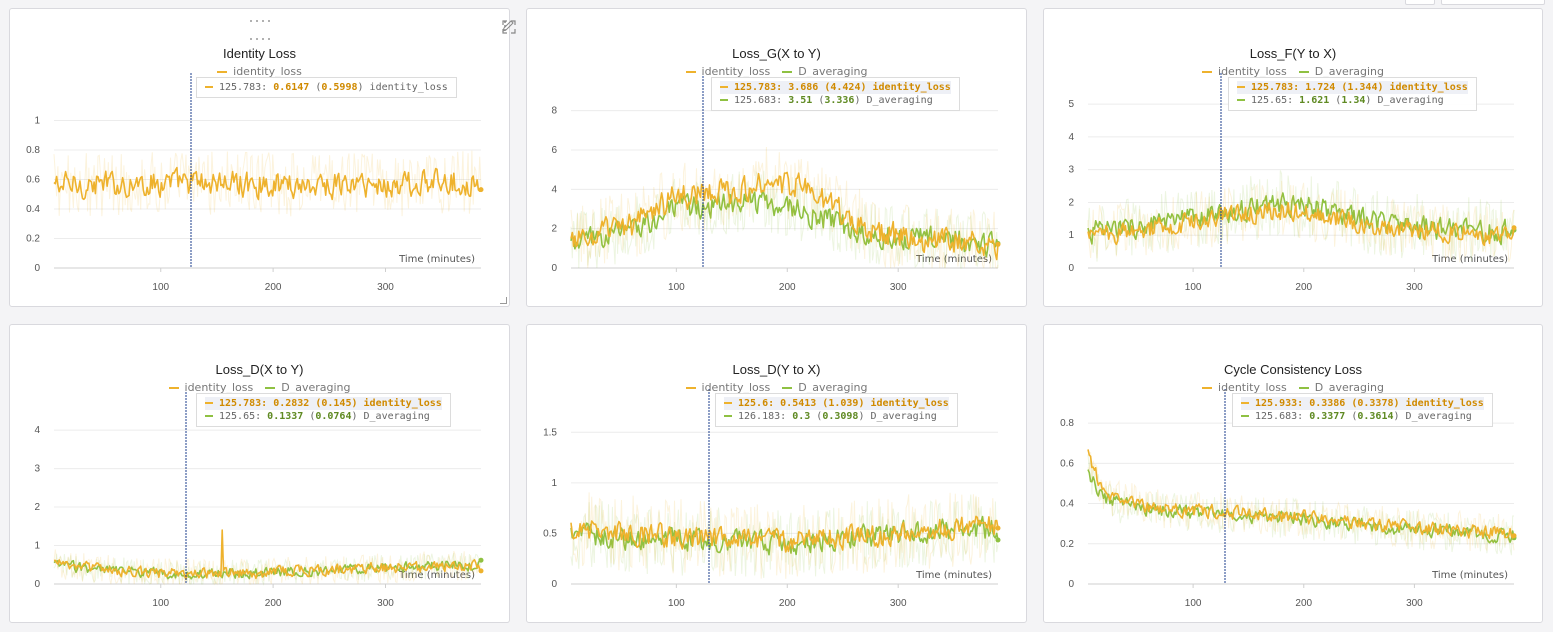 The height and width of the screenshot is (632, 1553). I want to click on tooltip-smoothed: 4.424, so click(845, 87).